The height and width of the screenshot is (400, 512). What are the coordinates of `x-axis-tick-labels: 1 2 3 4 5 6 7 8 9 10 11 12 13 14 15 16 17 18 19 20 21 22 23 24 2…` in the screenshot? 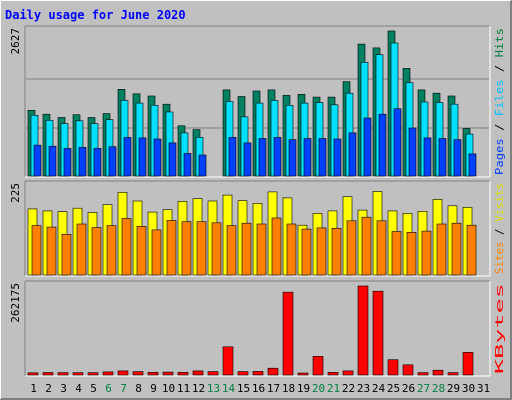 It's located at (260, 388).